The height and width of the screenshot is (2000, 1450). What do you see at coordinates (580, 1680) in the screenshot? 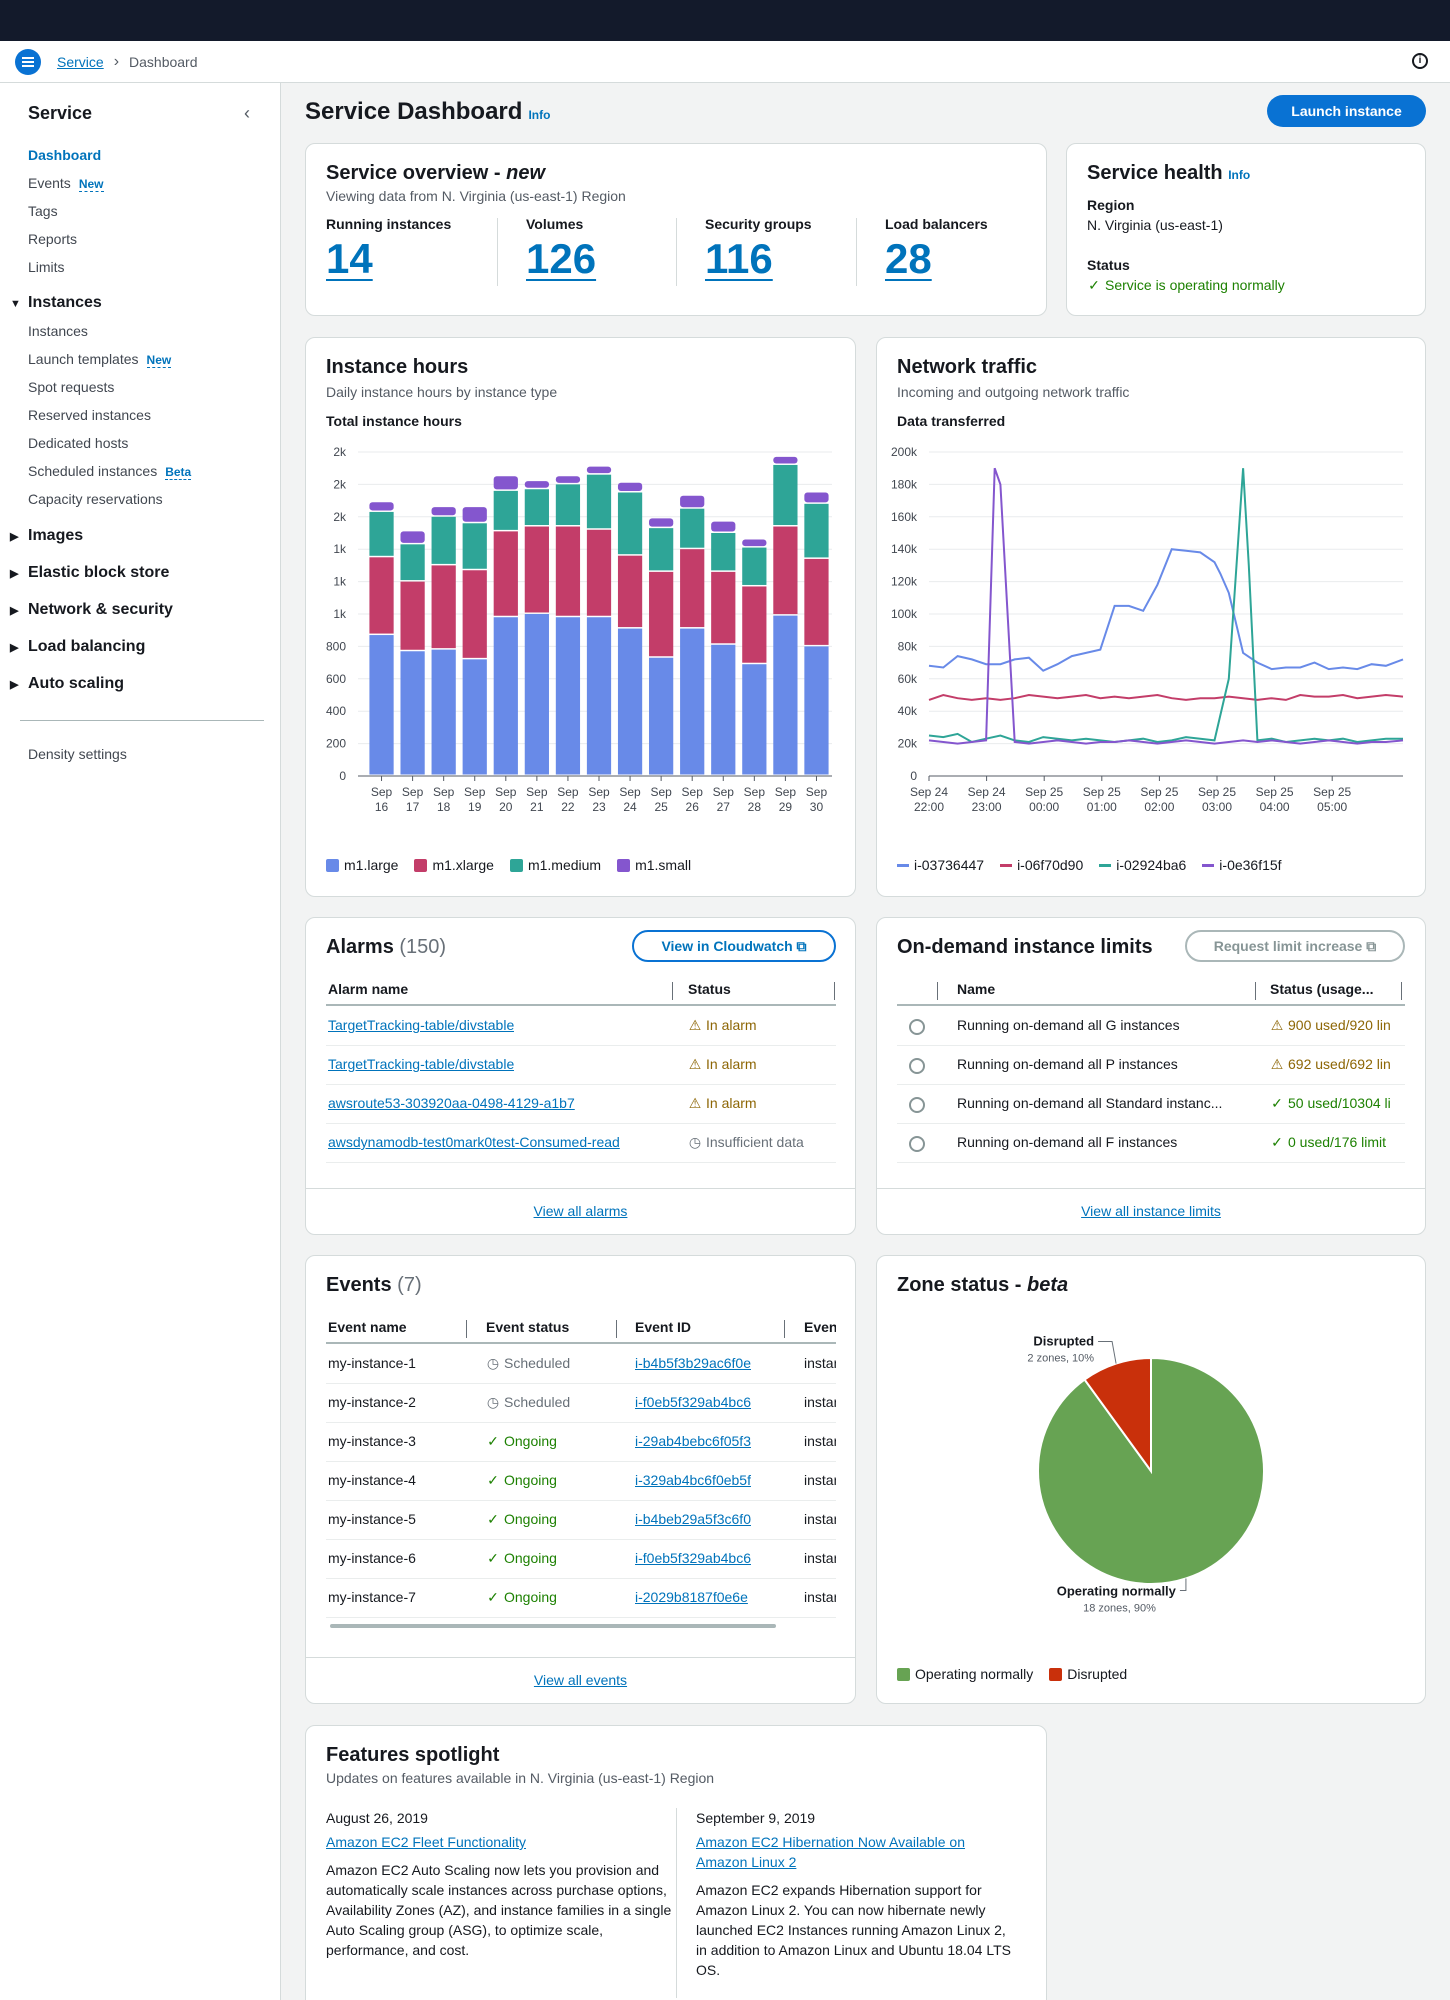
I see `view-all-events-link: View all events` at bounding box center [580, 1680].